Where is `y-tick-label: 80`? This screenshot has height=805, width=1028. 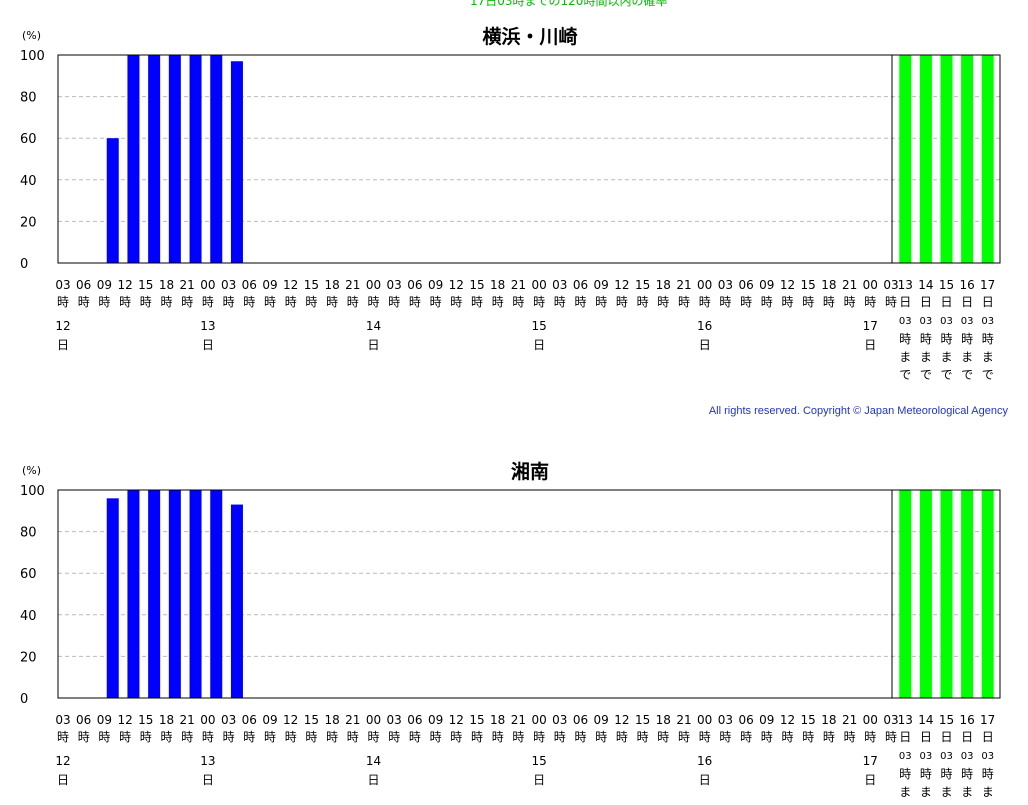 y-tick-label: 80 is located at coordinates (28, 98).